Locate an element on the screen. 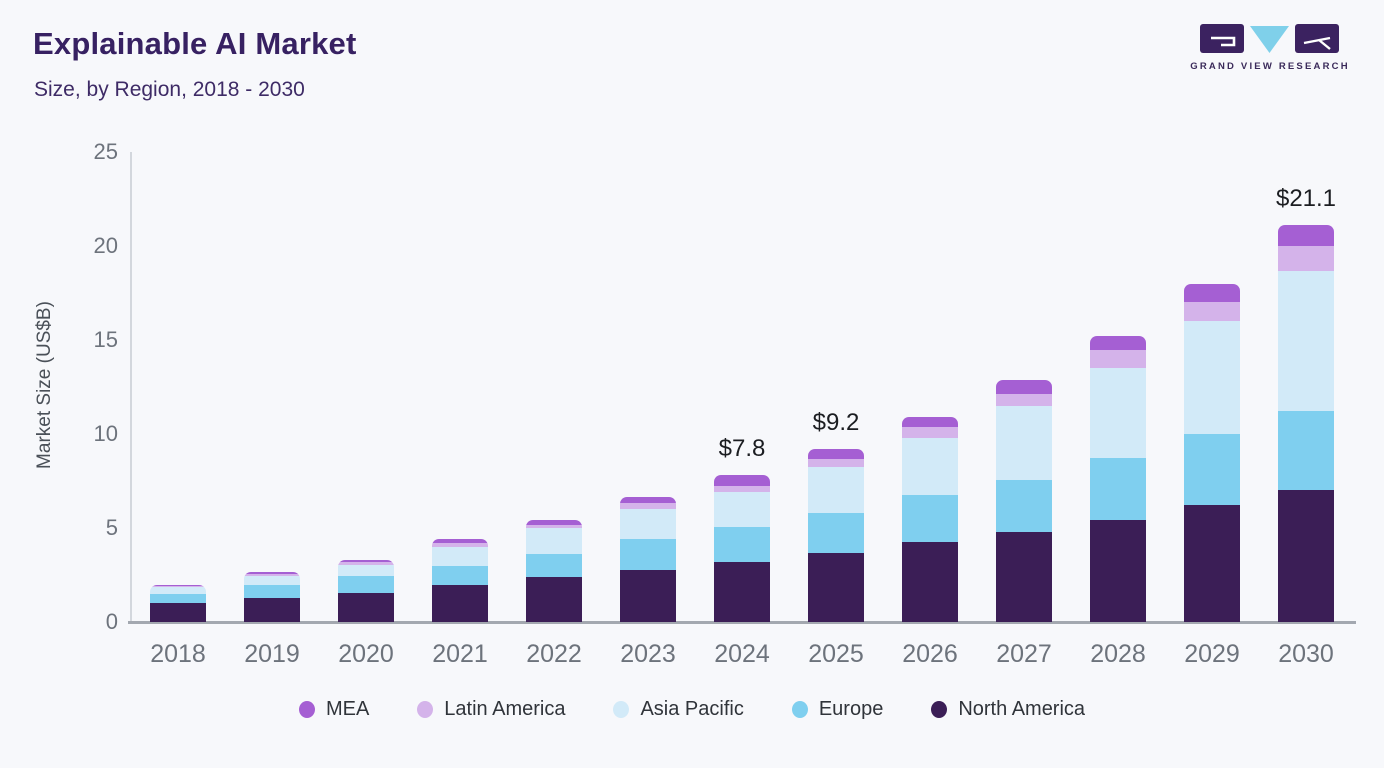  value-label-2024: $7.8 is located at coordinates (742, 449).